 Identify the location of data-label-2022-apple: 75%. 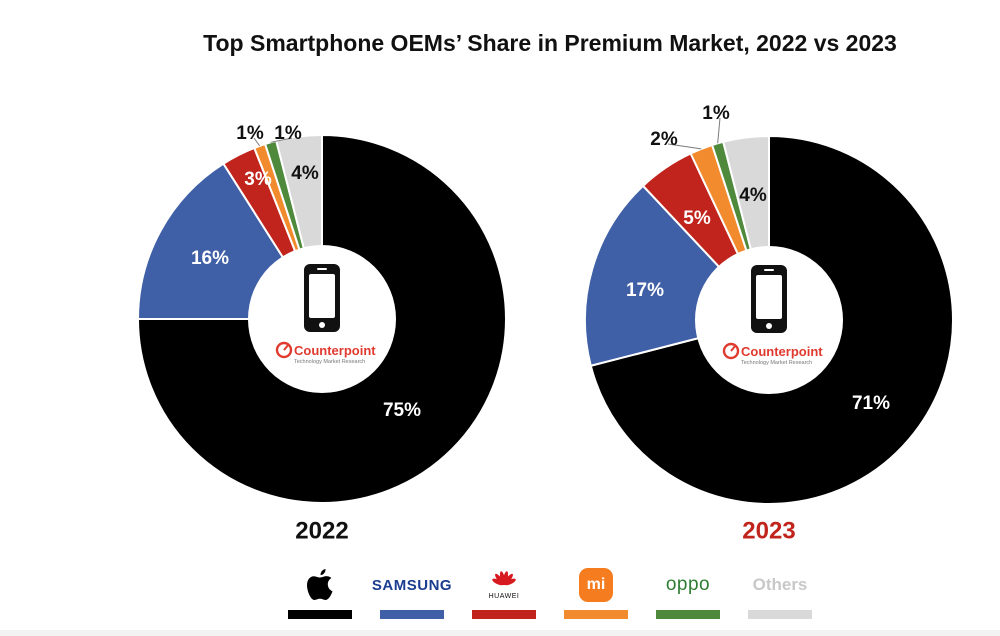
(402, 410).